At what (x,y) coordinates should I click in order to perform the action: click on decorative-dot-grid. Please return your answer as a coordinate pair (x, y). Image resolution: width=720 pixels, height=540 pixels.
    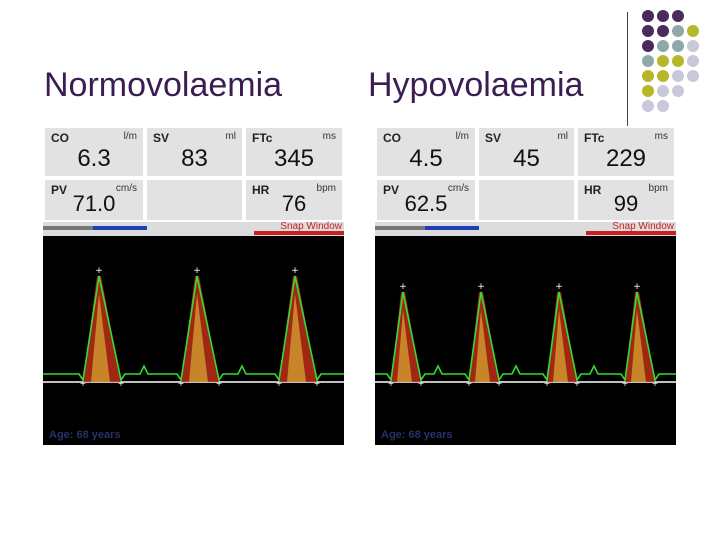
    Looking at the image, I should click on (670, 61).